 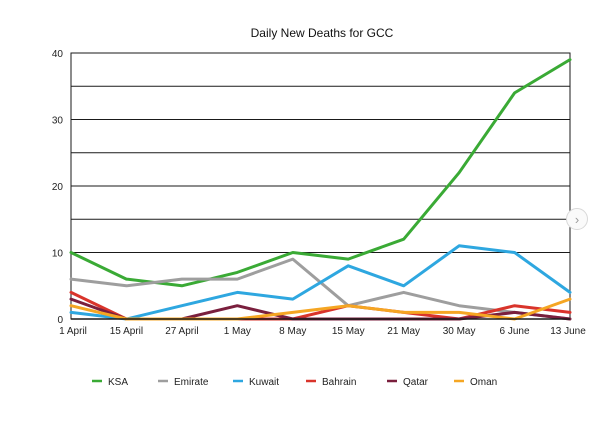 I want to click on y-tick-label: 0, so click(x=60, y=320).